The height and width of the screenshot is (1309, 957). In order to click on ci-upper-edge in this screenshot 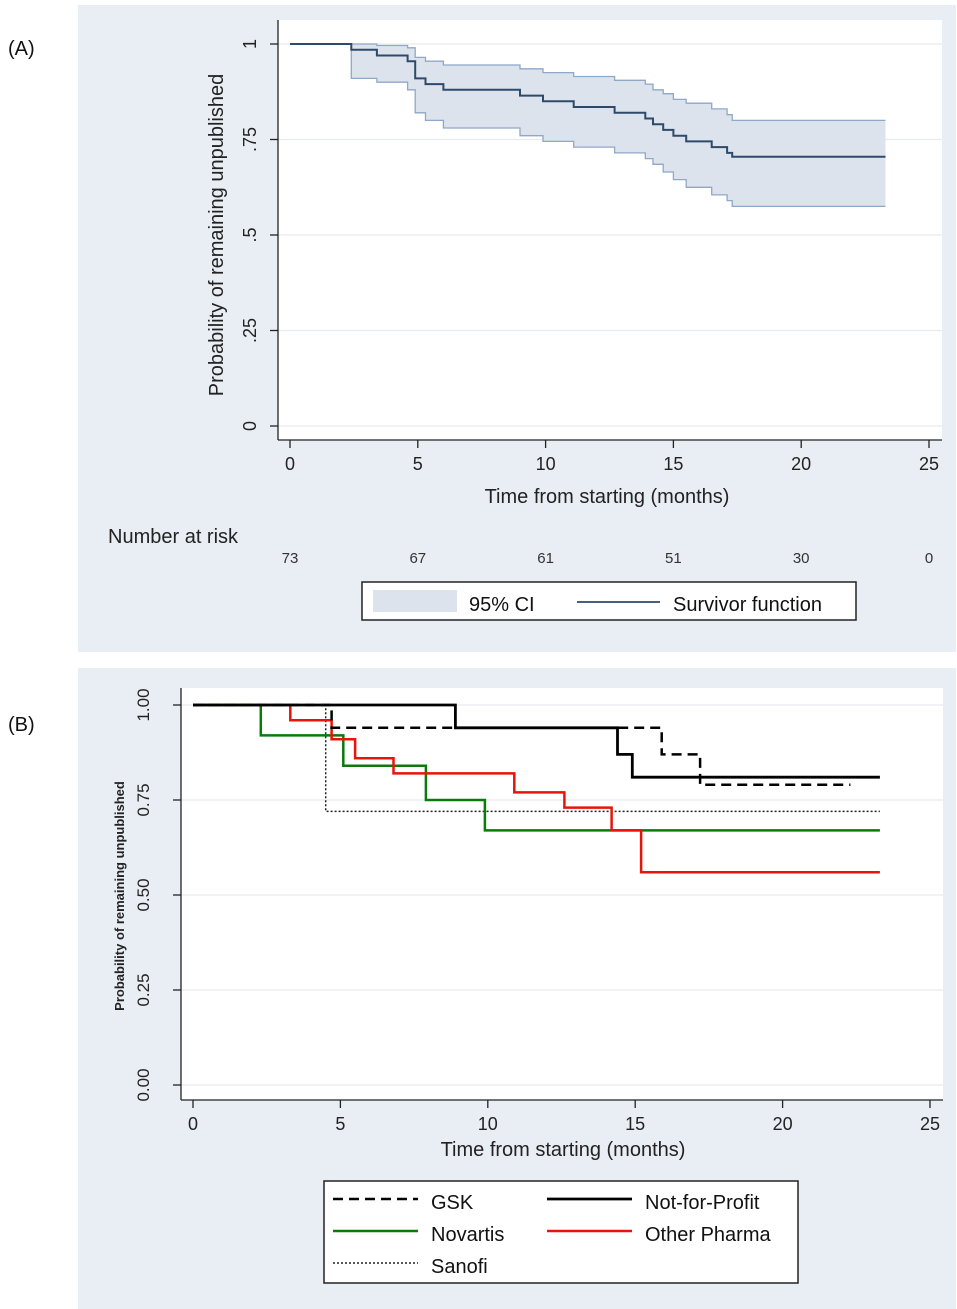, I will do `click(588, 82)`.